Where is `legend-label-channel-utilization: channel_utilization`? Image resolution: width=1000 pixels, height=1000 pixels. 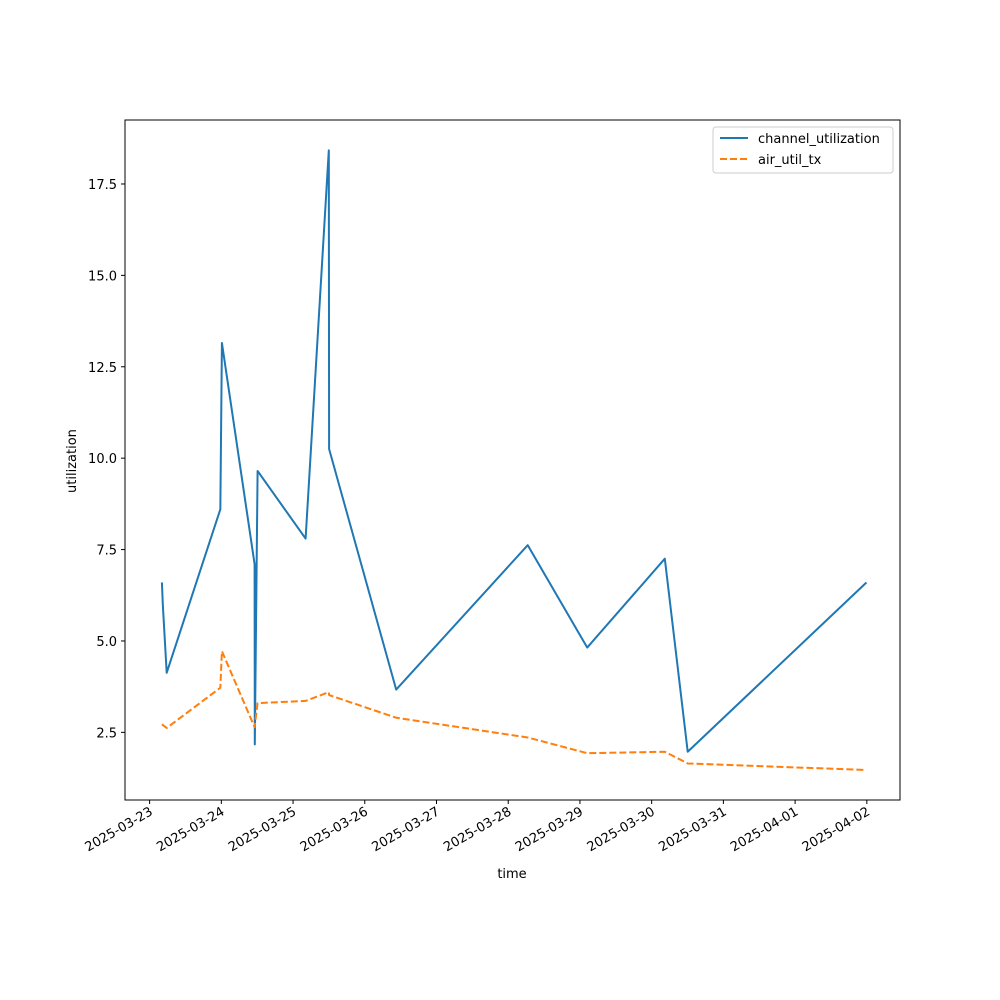 legend-label-channel-utilization: channel_utilization is located at coordinates (819, 139).